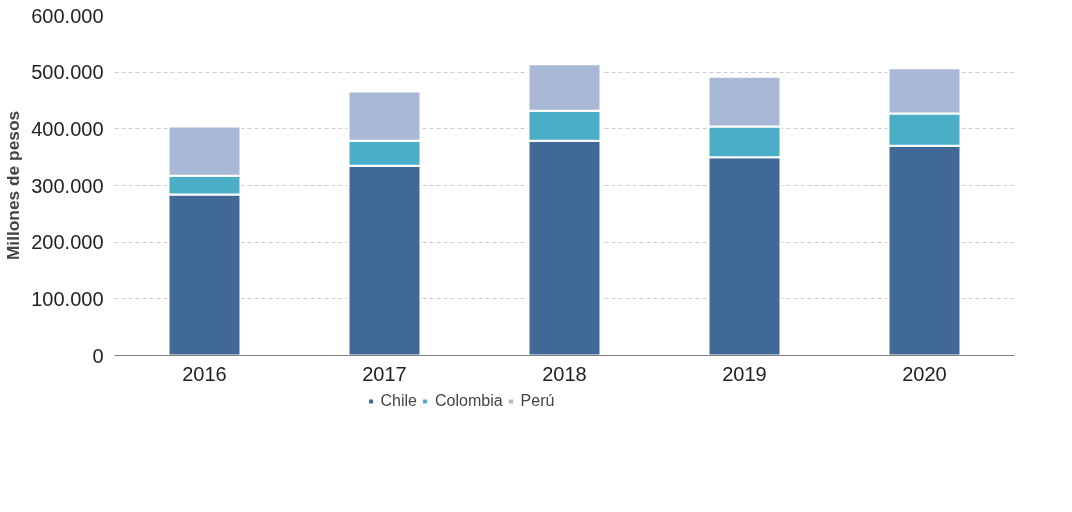  Describe the element at coordinates (67, 15) in the screenshot. I see `y-tick-label: 600.000` at that location.